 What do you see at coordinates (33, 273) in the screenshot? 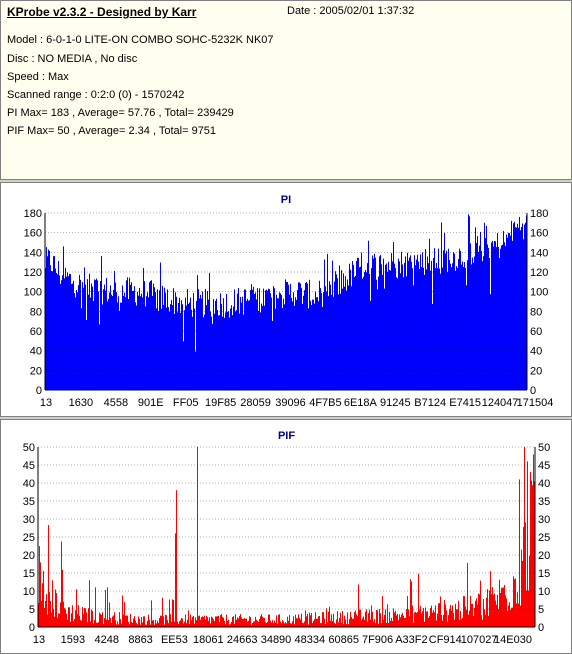
I see `y-tick-label-left: 120` at bounding box center [33, 273].